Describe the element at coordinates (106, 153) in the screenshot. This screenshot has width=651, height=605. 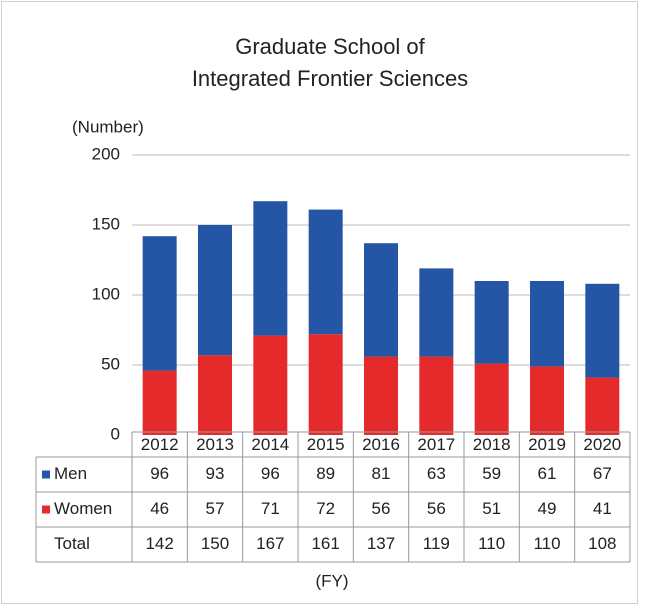
I see `y-tick-label: 200` at that location.